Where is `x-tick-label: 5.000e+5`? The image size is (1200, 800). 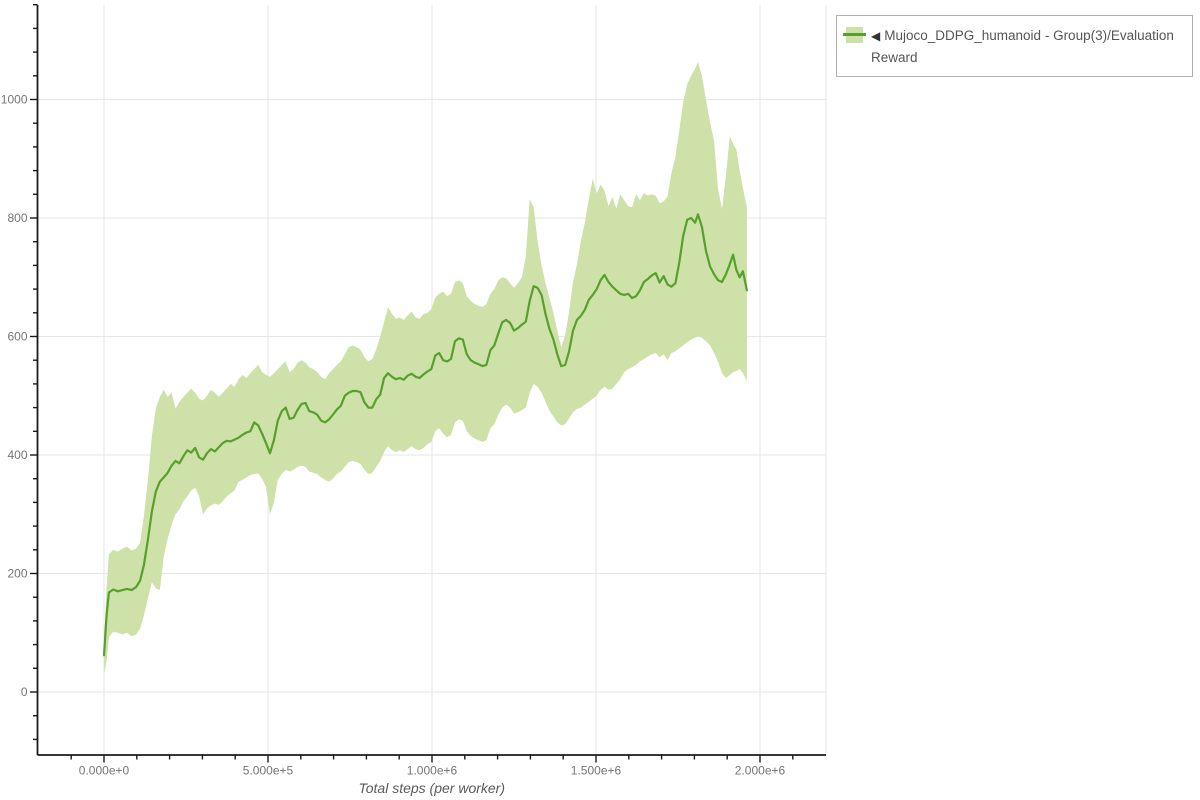 x-tick-label: 5.000e+5 is located at coordinates (268, 771).